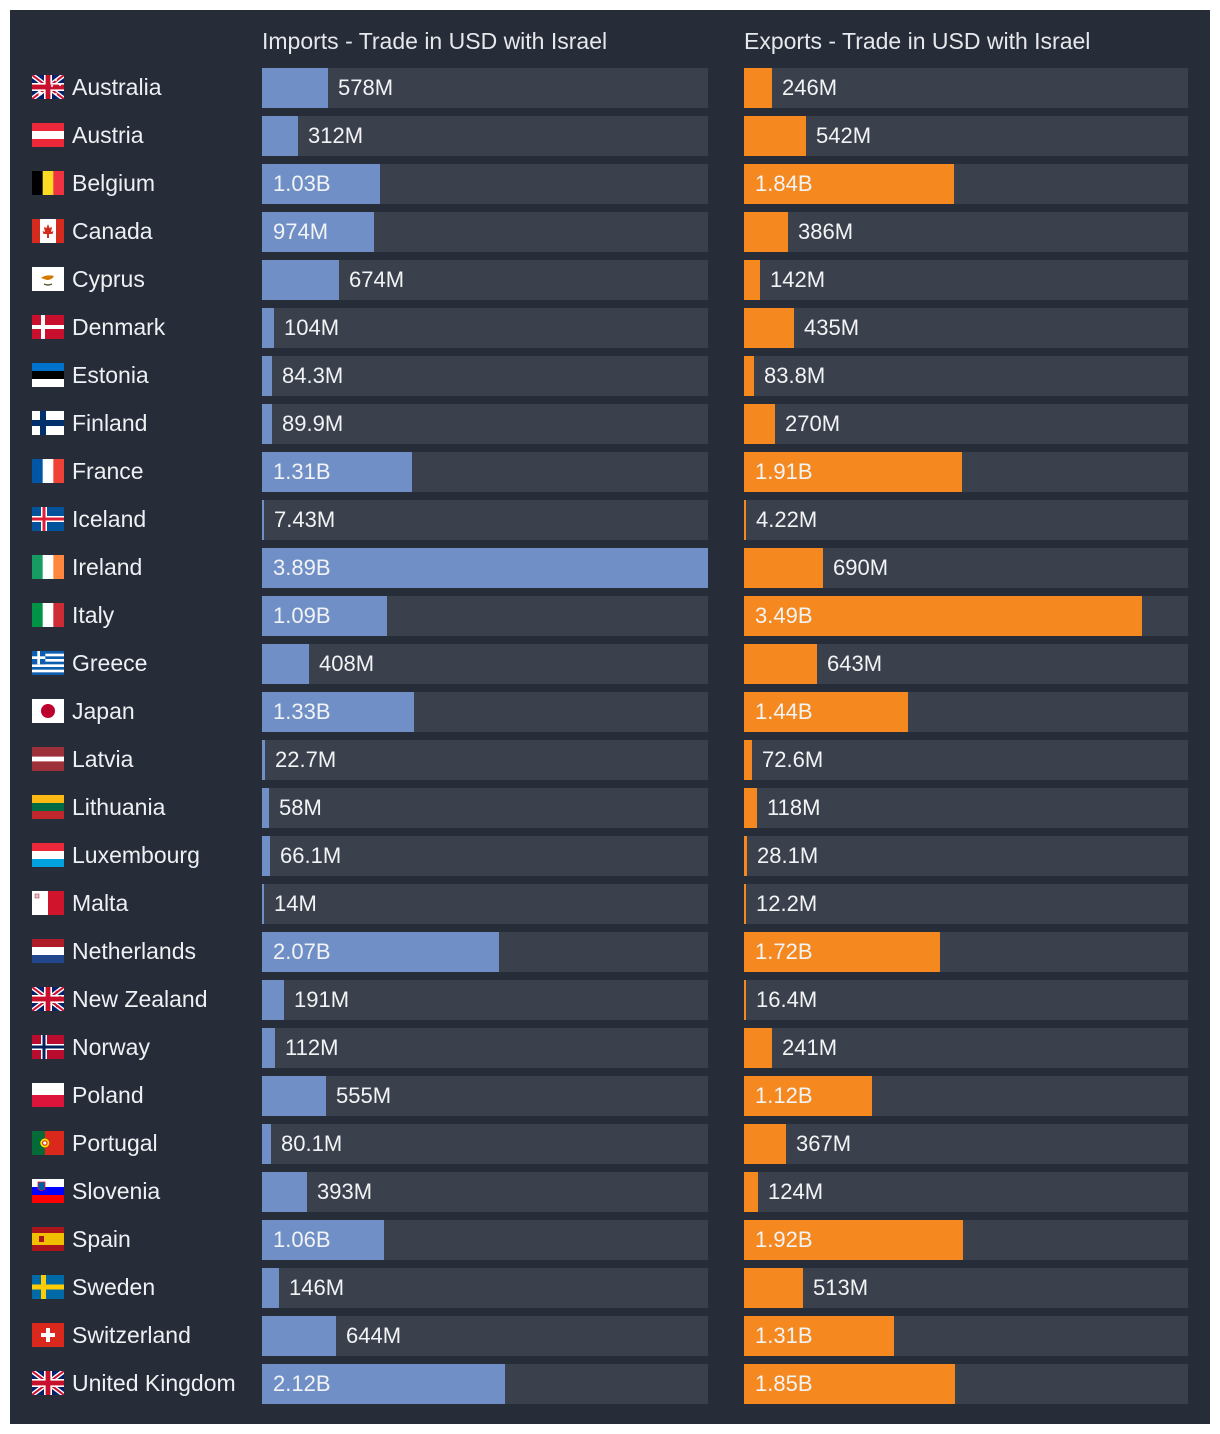  I want to click on exports-value-label: 1.72B, so click(784, 951).